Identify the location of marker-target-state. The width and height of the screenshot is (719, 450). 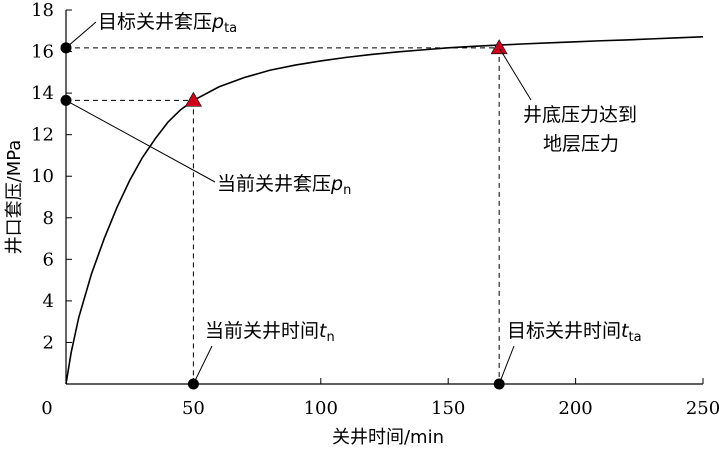
(499, 47).